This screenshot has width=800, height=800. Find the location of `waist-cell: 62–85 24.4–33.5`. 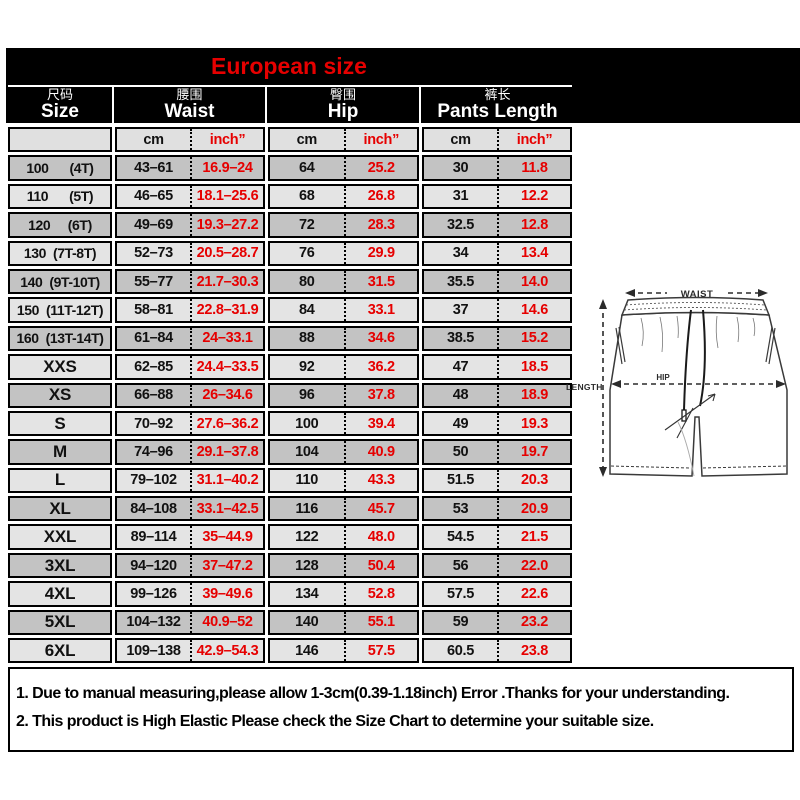

waist-cell: 62–85 24.4–33.5 is located at coordinates (190, 367).